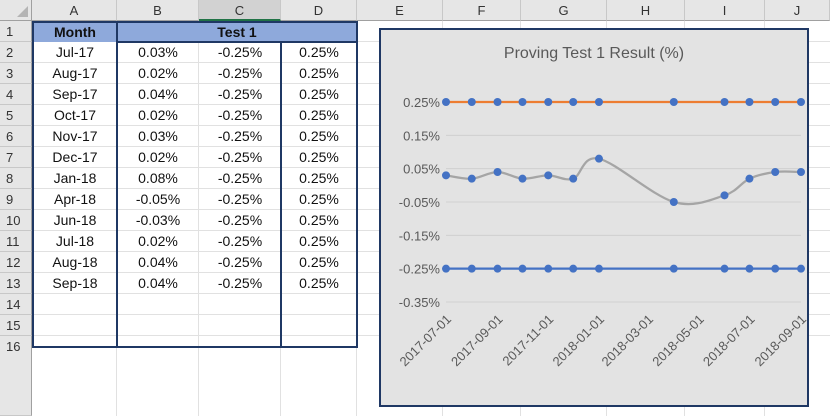  What do you see at coordinates (16, 10) in the screenshot?
I see `select-all-corner` at bounding box center [16, 10].